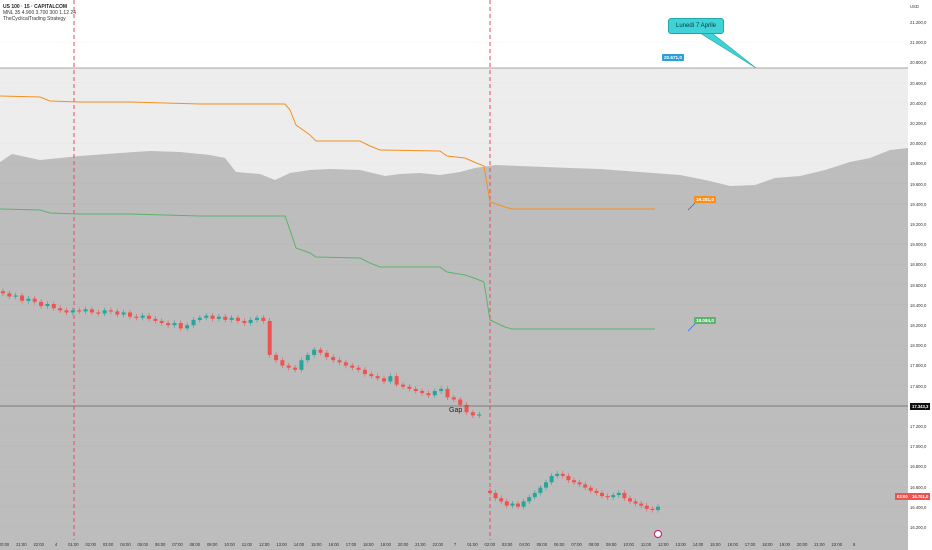  Describe the element at coordinates (327, 152) in the screenshot. I see `orange-indicator-line` at that location.